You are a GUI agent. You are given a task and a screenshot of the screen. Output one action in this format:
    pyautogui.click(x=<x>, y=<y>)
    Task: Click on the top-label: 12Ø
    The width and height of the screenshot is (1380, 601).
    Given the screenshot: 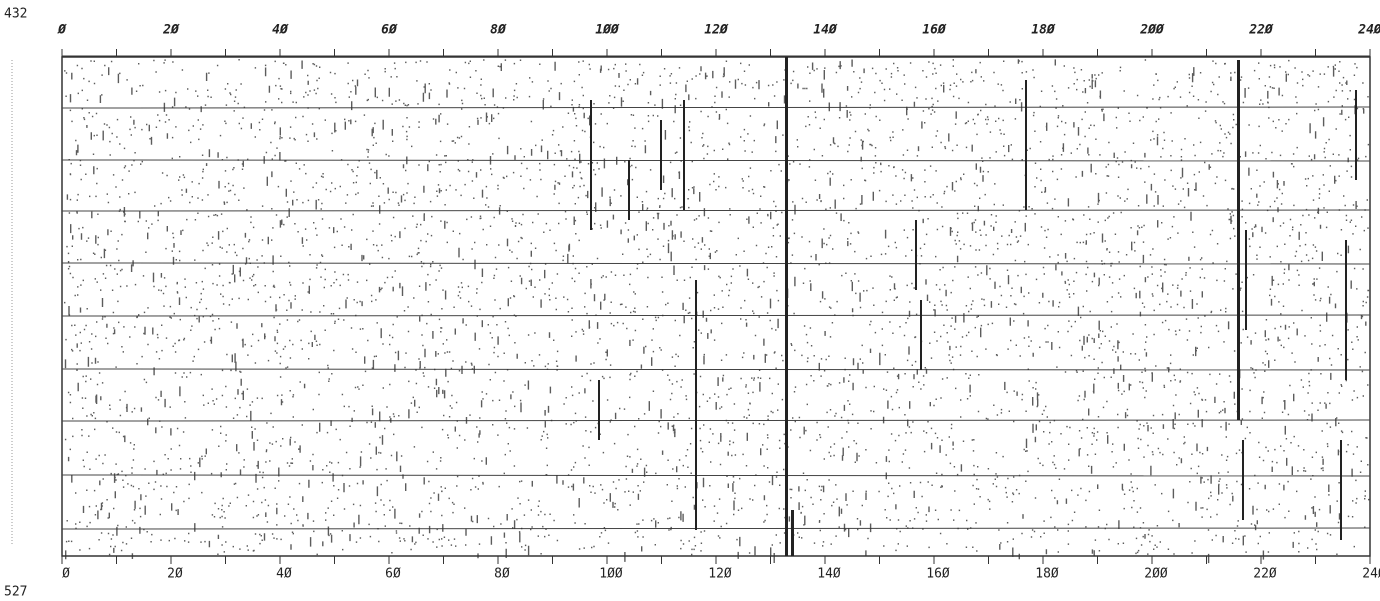 What is the action you would take?
    pyautogui.click(x=716, y=30)
    